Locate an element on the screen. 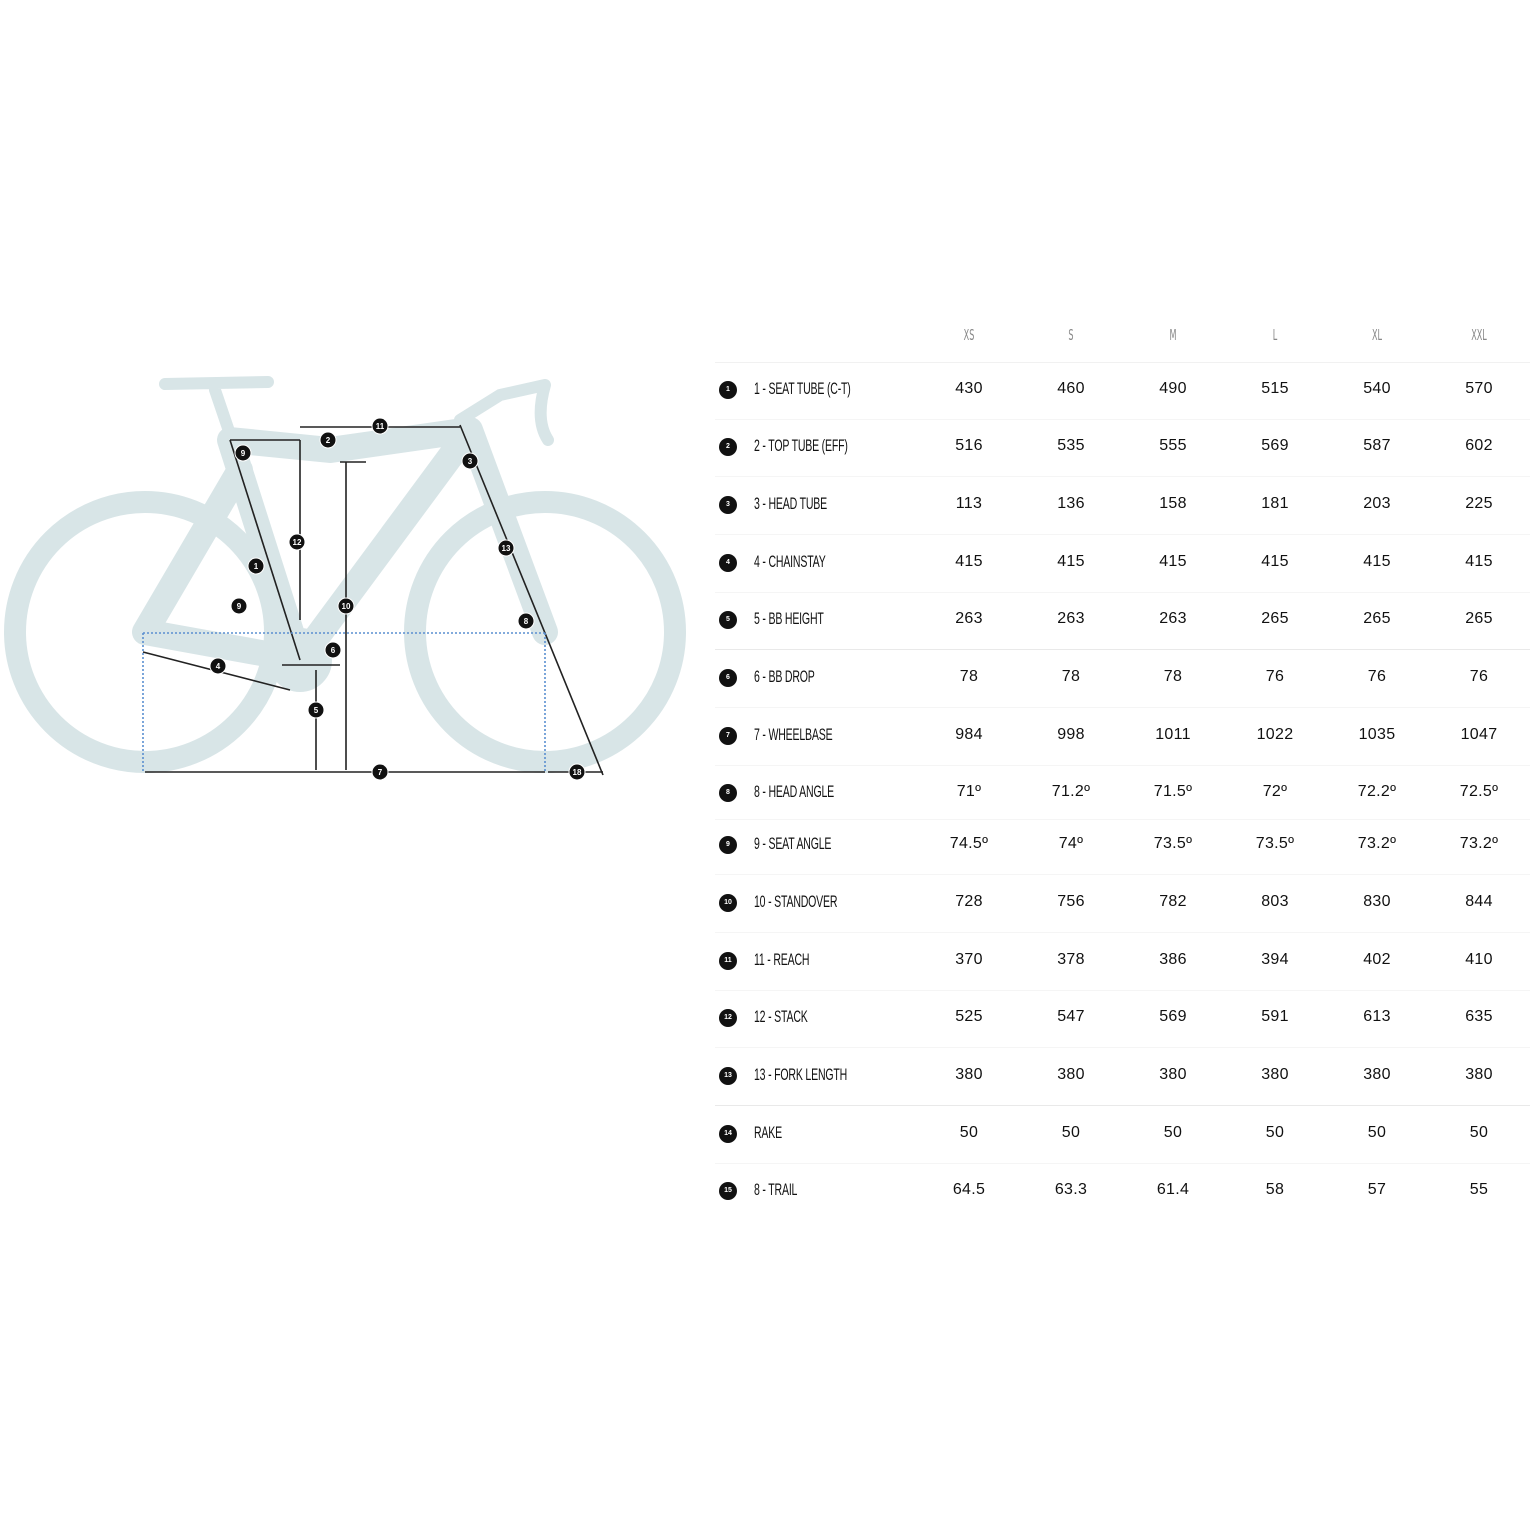 Image resolution: width=1531 pixels, height=1531 pixels. table-cell: 72.5º is located at coordinates (1479, 791).